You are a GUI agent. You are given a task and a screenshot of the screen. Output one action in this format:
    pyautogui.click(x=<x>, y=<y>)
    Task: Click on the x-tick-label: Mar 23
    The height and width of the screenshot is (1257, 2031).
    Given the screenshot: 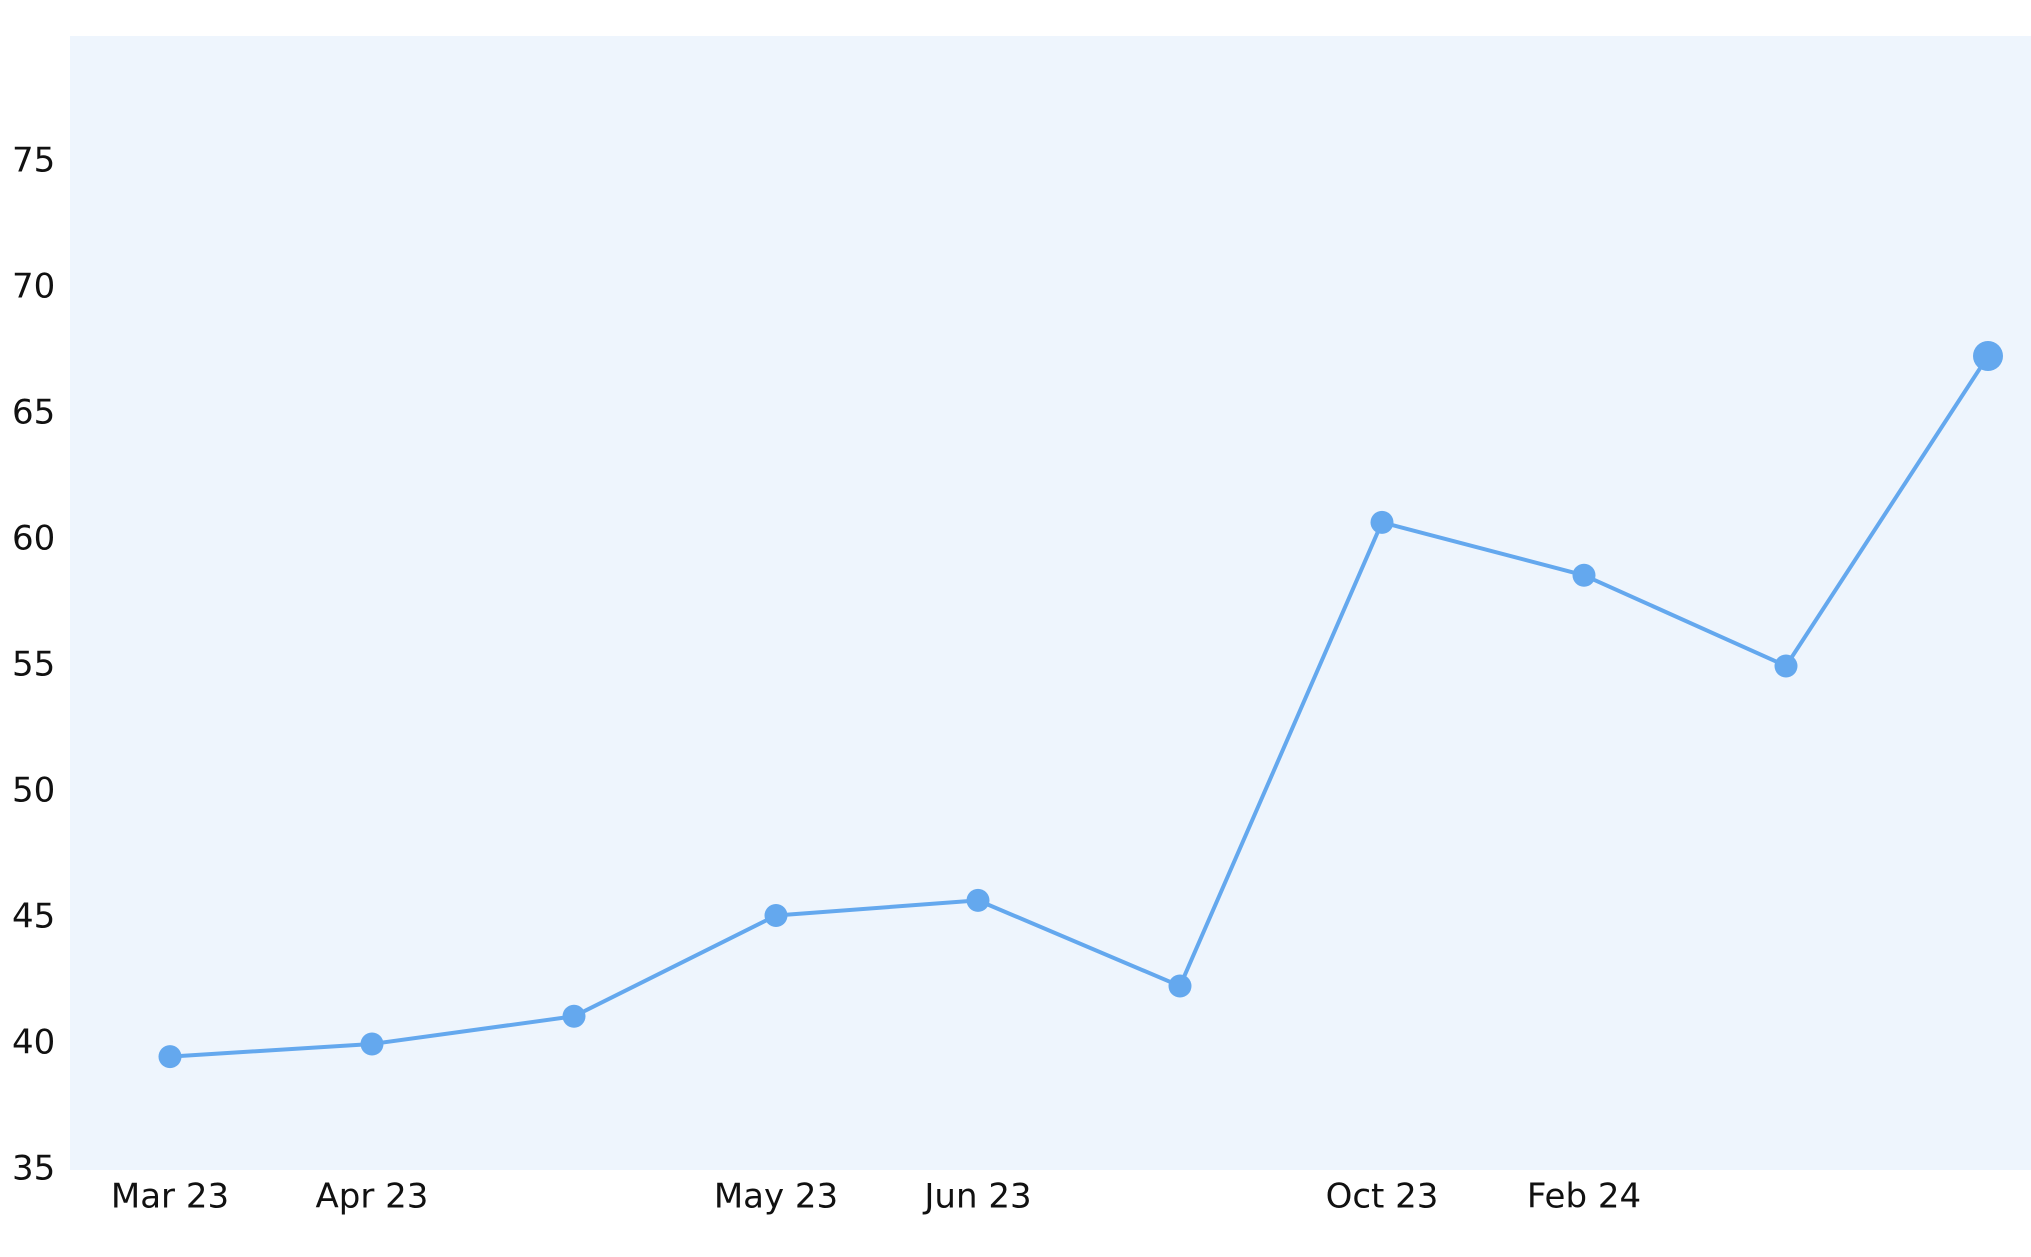 What is the action you would take?
    pyautogui.click(x=170, y=1197)
    